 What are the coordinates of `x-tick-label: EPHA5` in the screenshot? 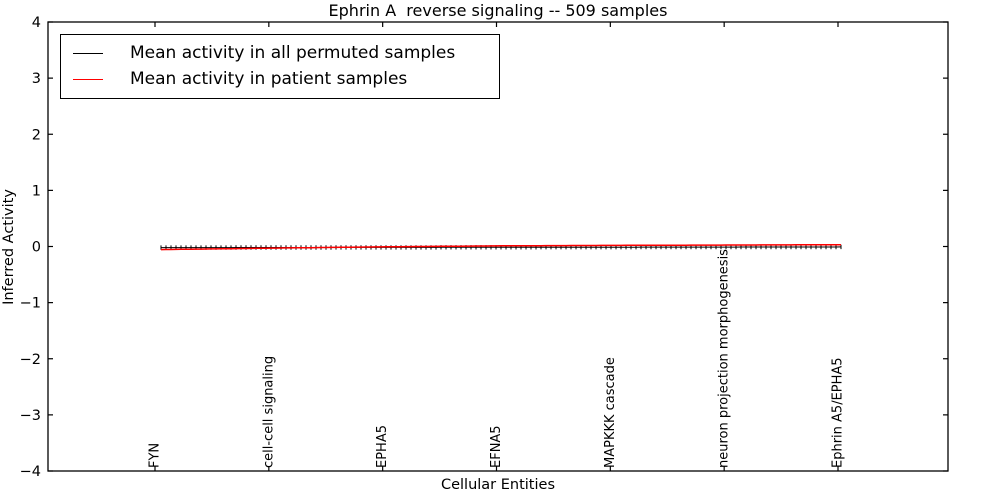 It's located at (382, 446).